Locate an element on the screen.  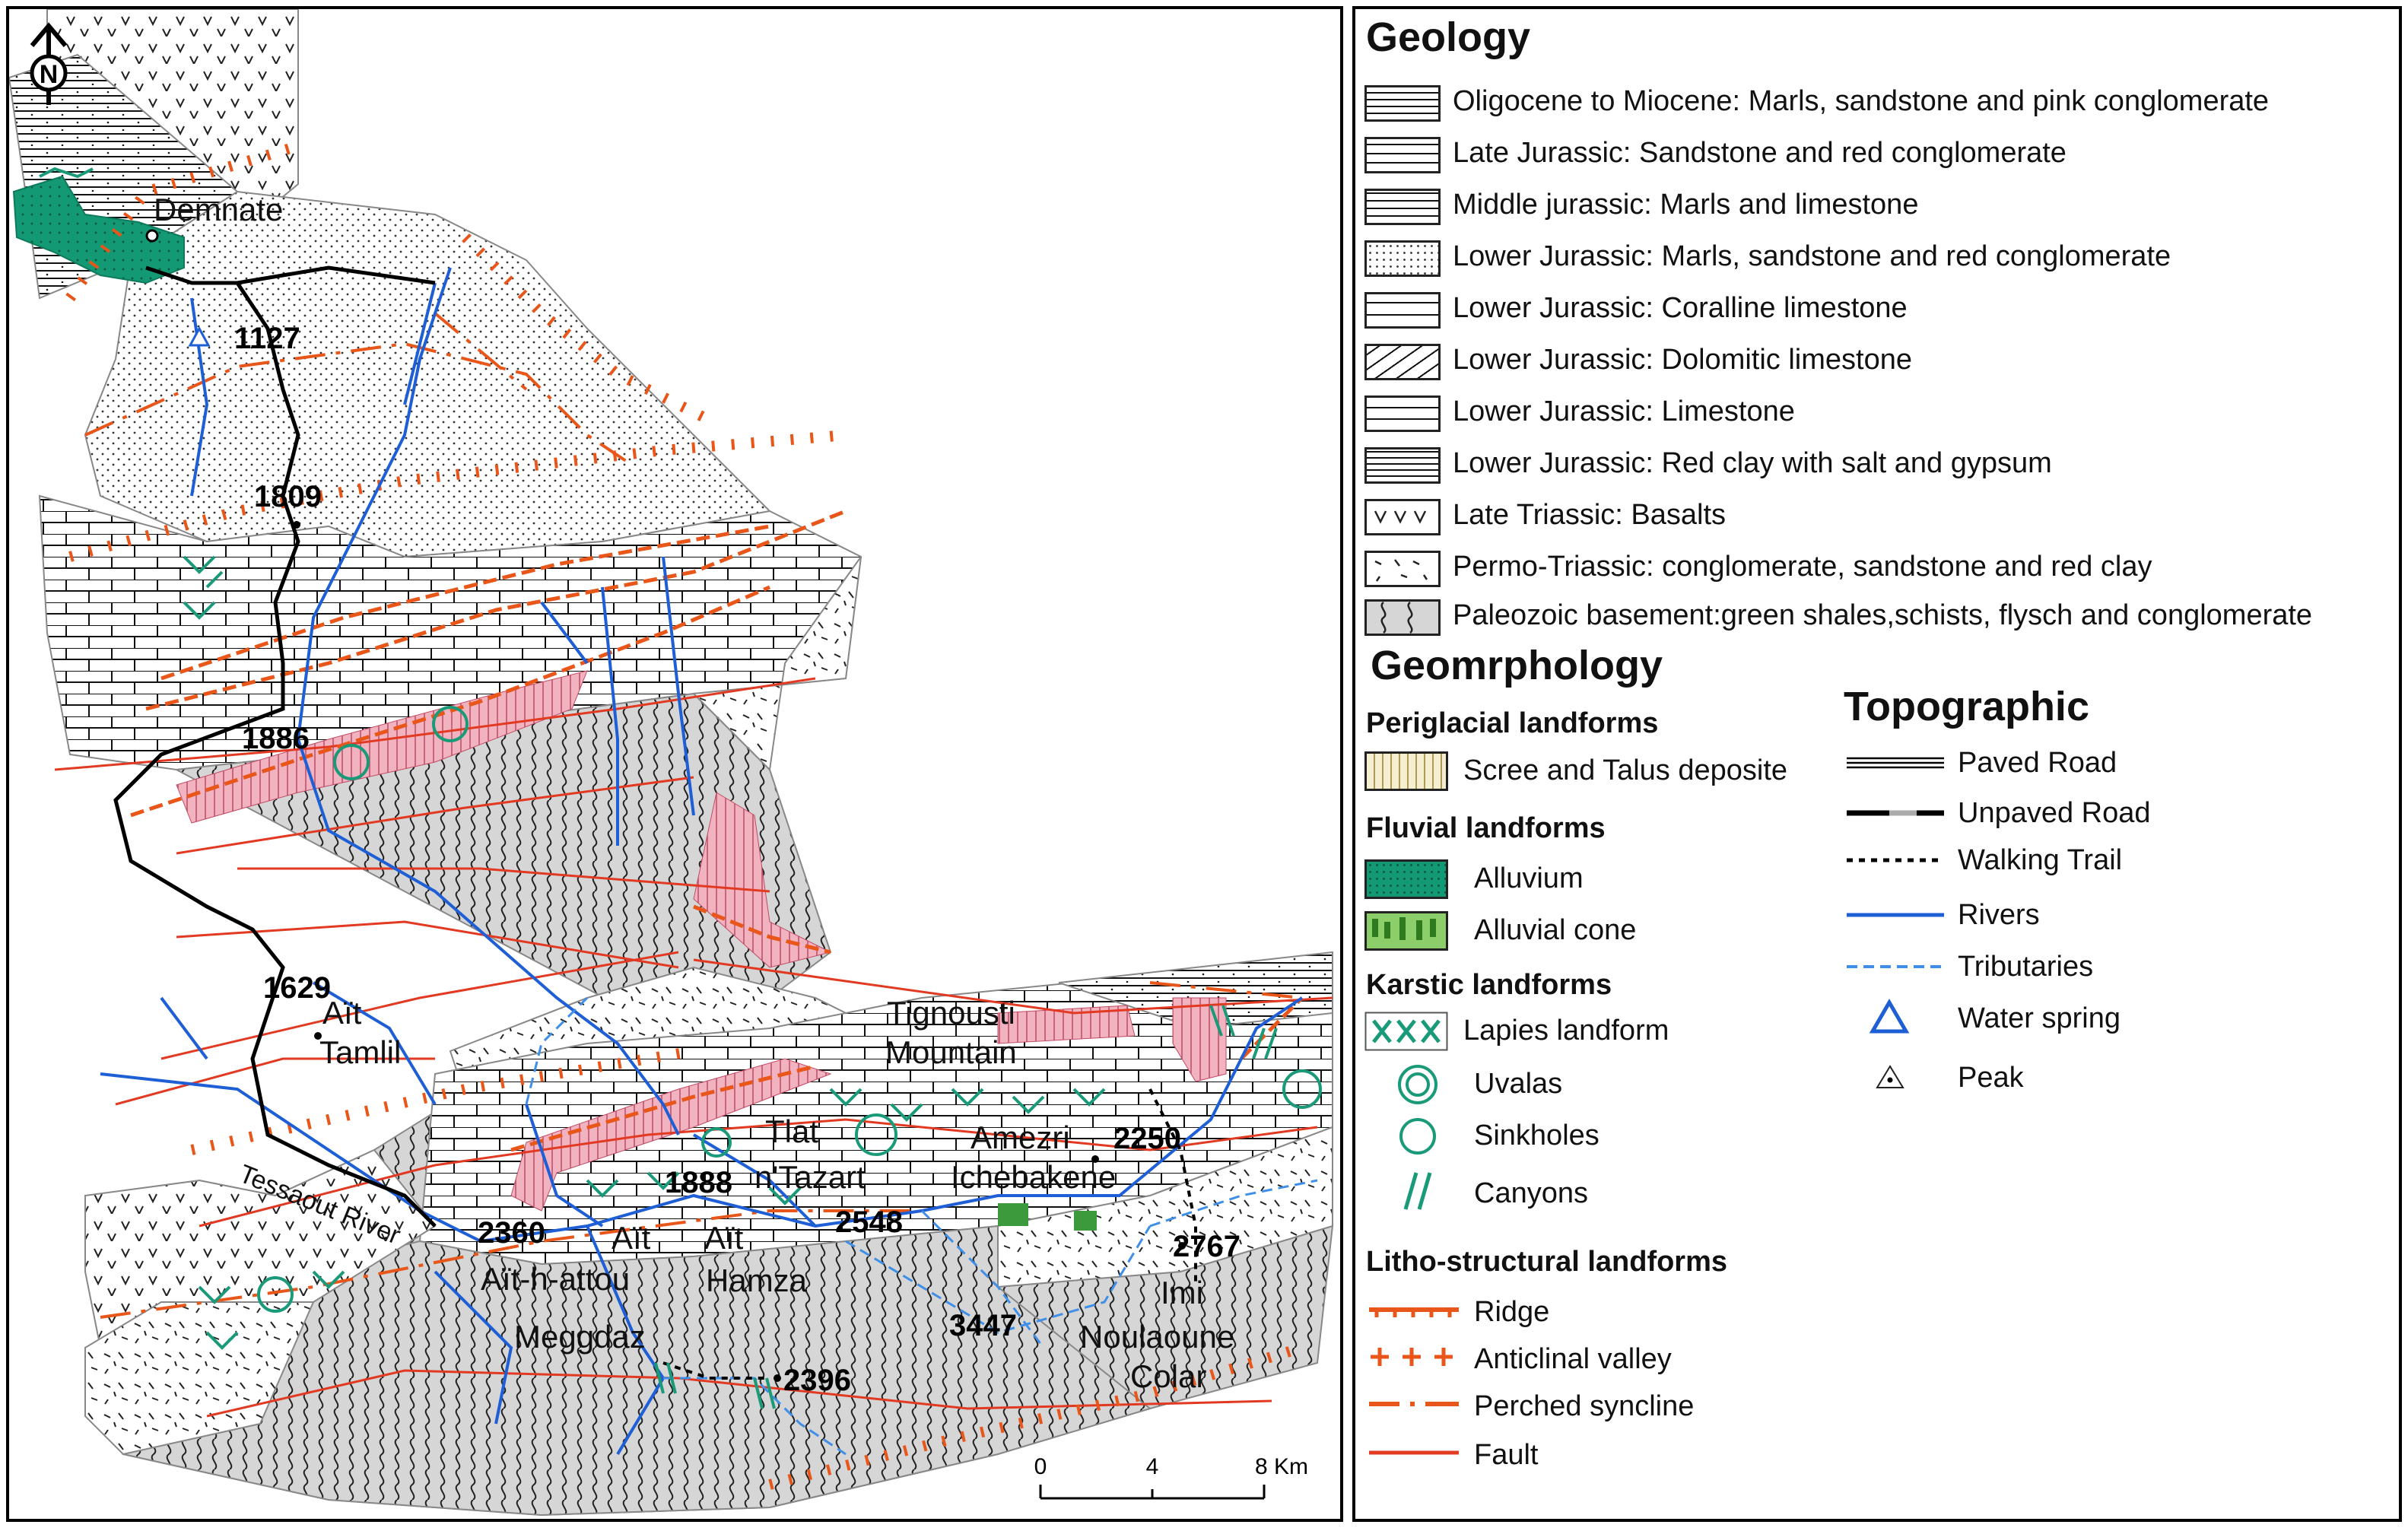
walking-trail is located at coordinates (929, 1234).